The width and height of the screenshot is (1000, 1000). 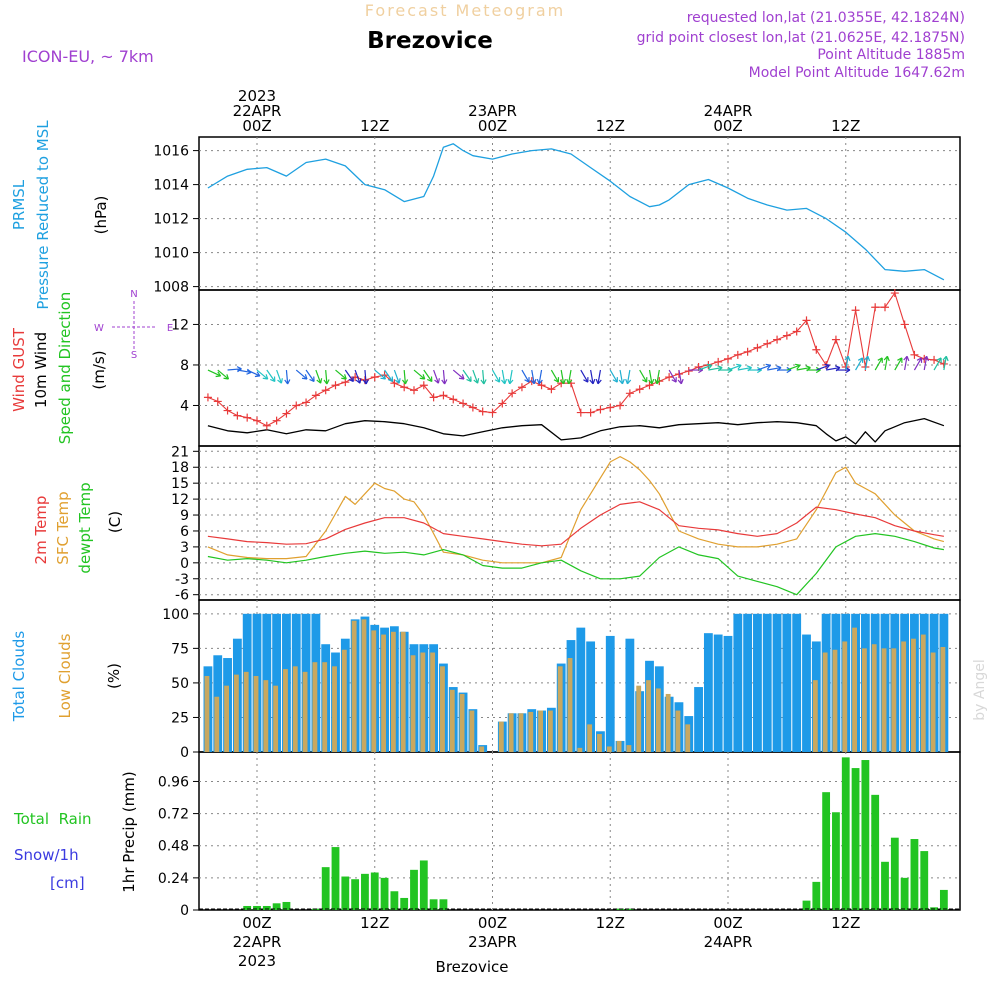 I want to click on snow-unit-label: [cm], so click(x=67, y=883).